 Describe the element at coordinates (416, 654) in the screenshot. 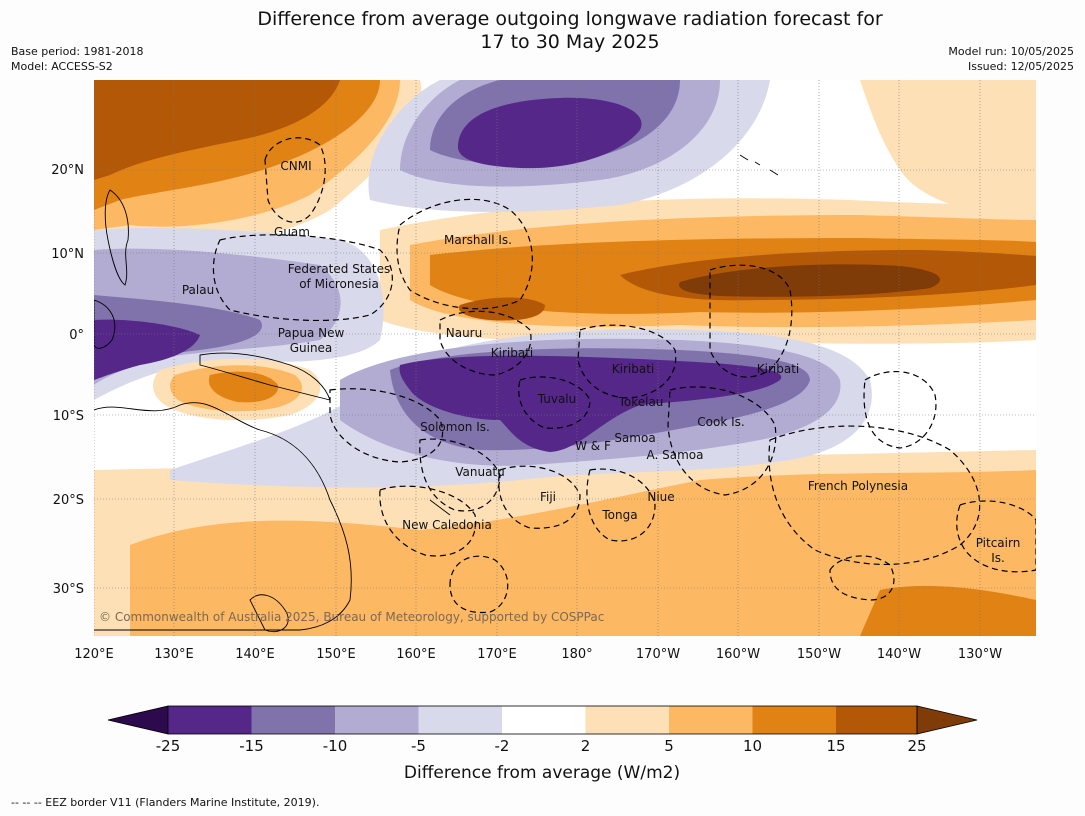

I see `lon-tick-160e: 160°E` at that location.